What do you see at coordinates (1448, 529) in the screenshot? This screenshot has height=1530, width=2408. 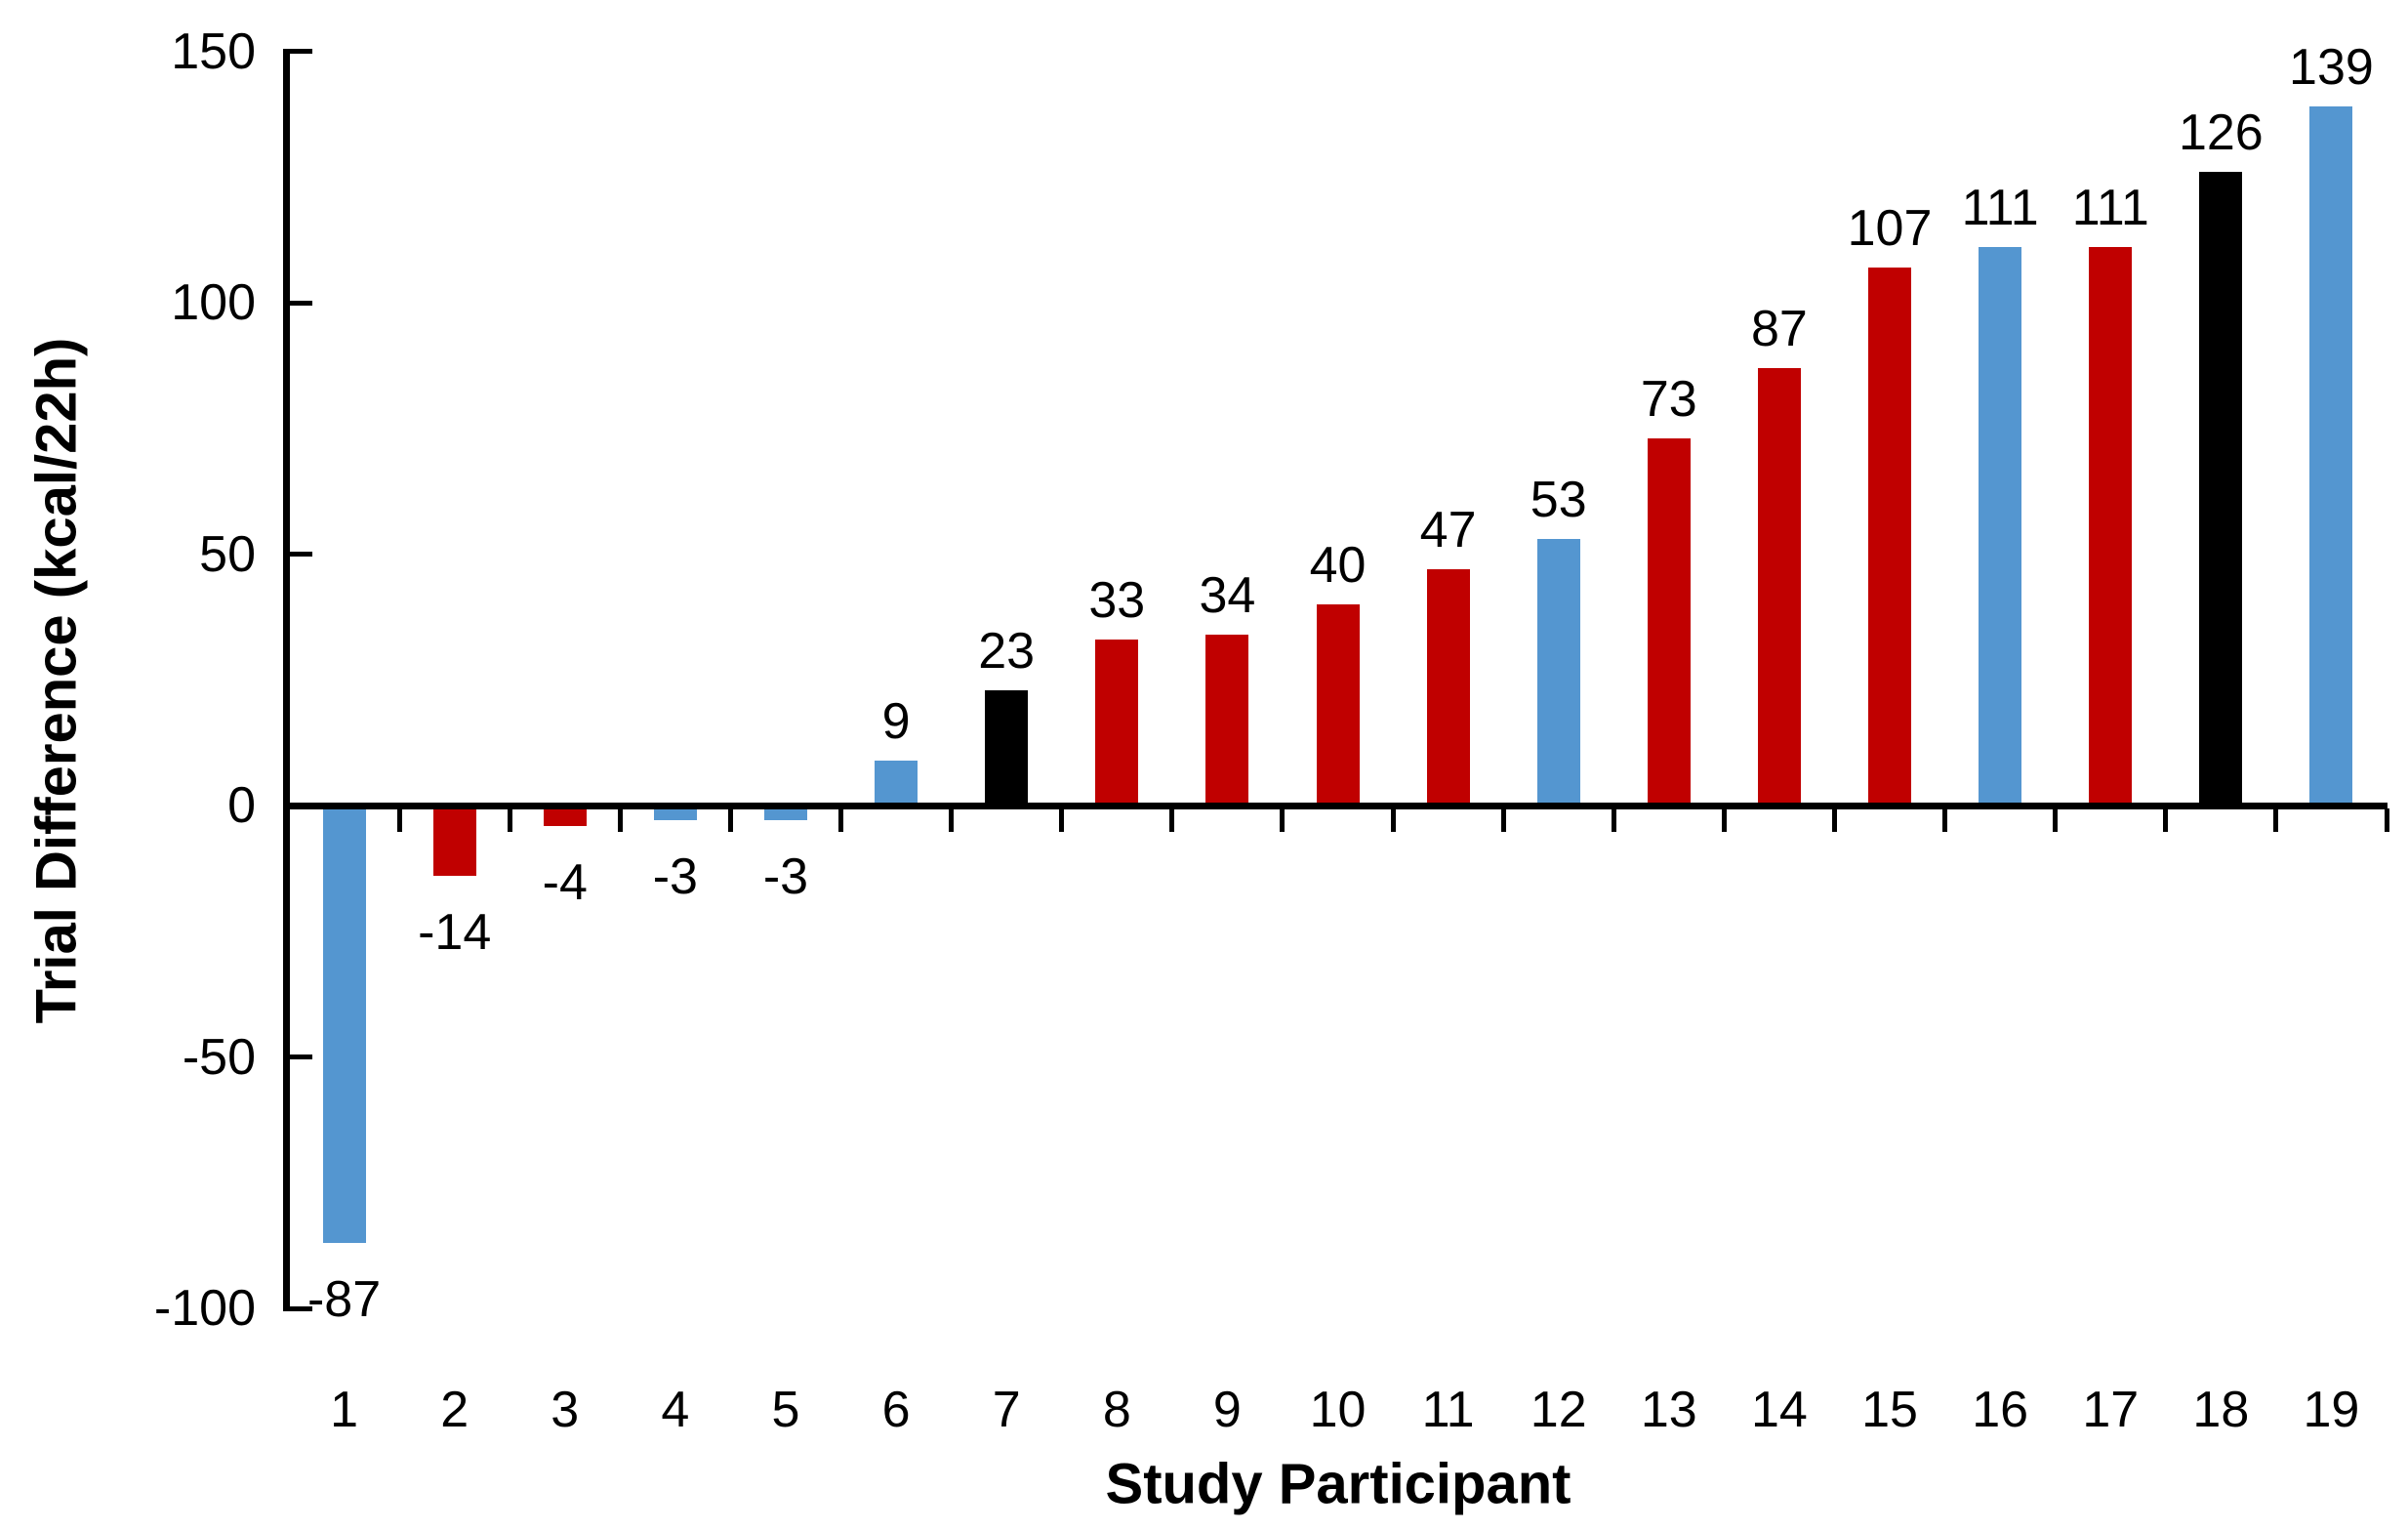 I see `bar-value-label: 47` at bounding box center [1448, 529].